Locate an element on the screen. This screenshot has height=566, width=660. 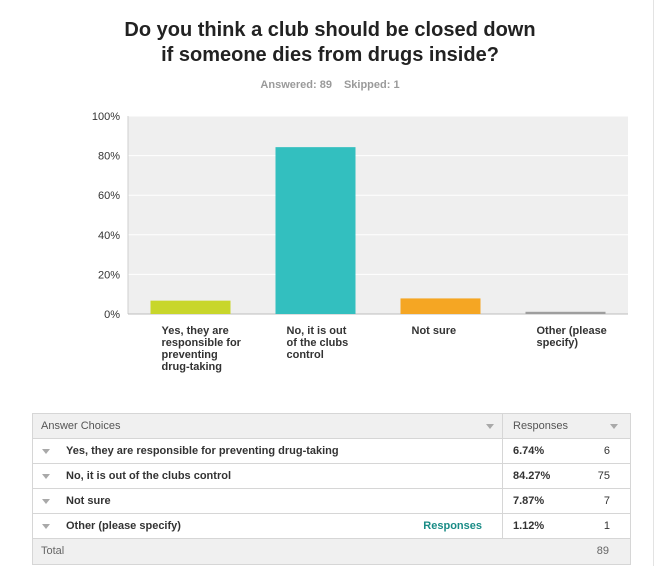
response-count: 1 is located at coordinates (606, 526).